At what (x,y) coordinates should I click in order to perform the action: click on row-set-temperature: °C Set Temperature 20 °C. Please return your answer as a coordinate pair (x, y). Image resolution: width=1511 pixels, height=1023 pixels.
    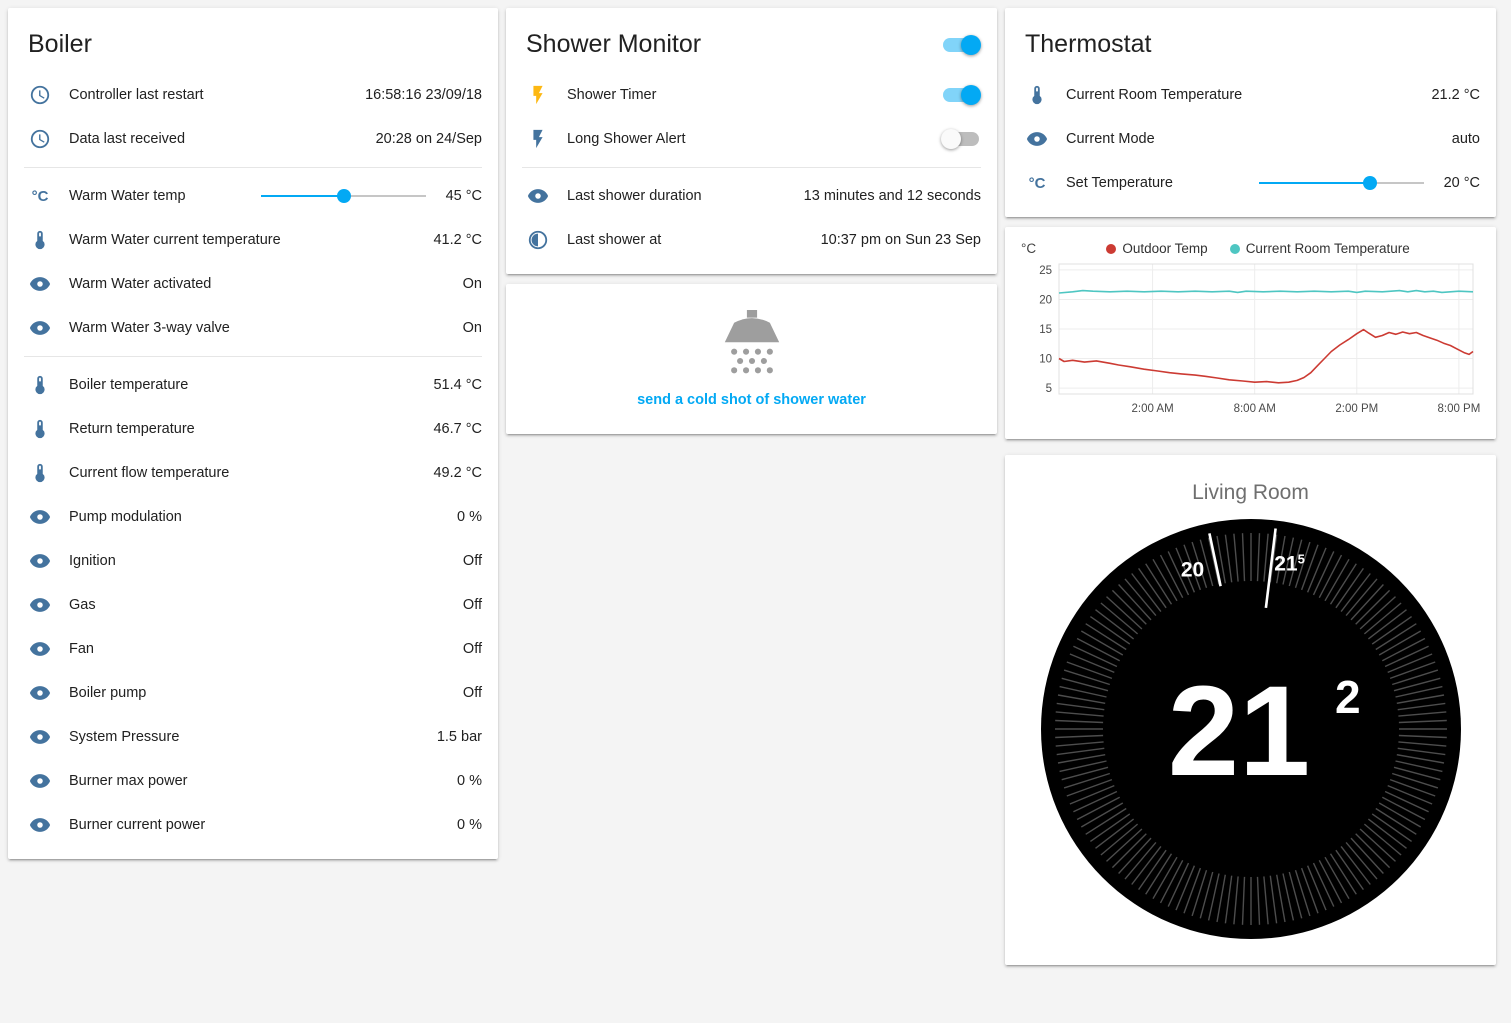
    Looking at the image, I should click on (1250, 183).